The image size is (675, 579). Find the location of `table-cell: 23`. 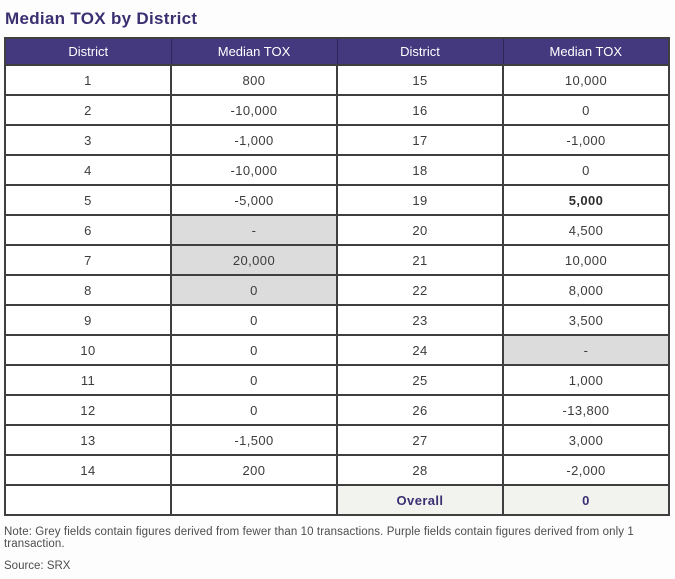

table-cell: 23 is located at coordinates (420, 320).